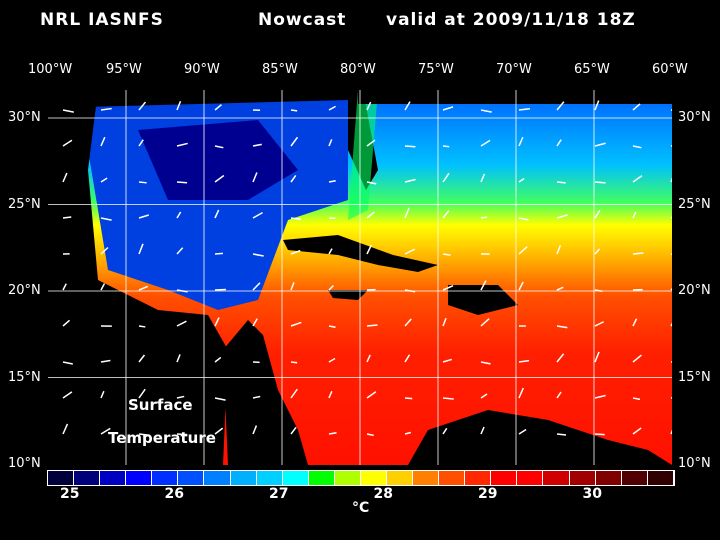  I want to click on colorbar-tick: 27, so click(279, 494).